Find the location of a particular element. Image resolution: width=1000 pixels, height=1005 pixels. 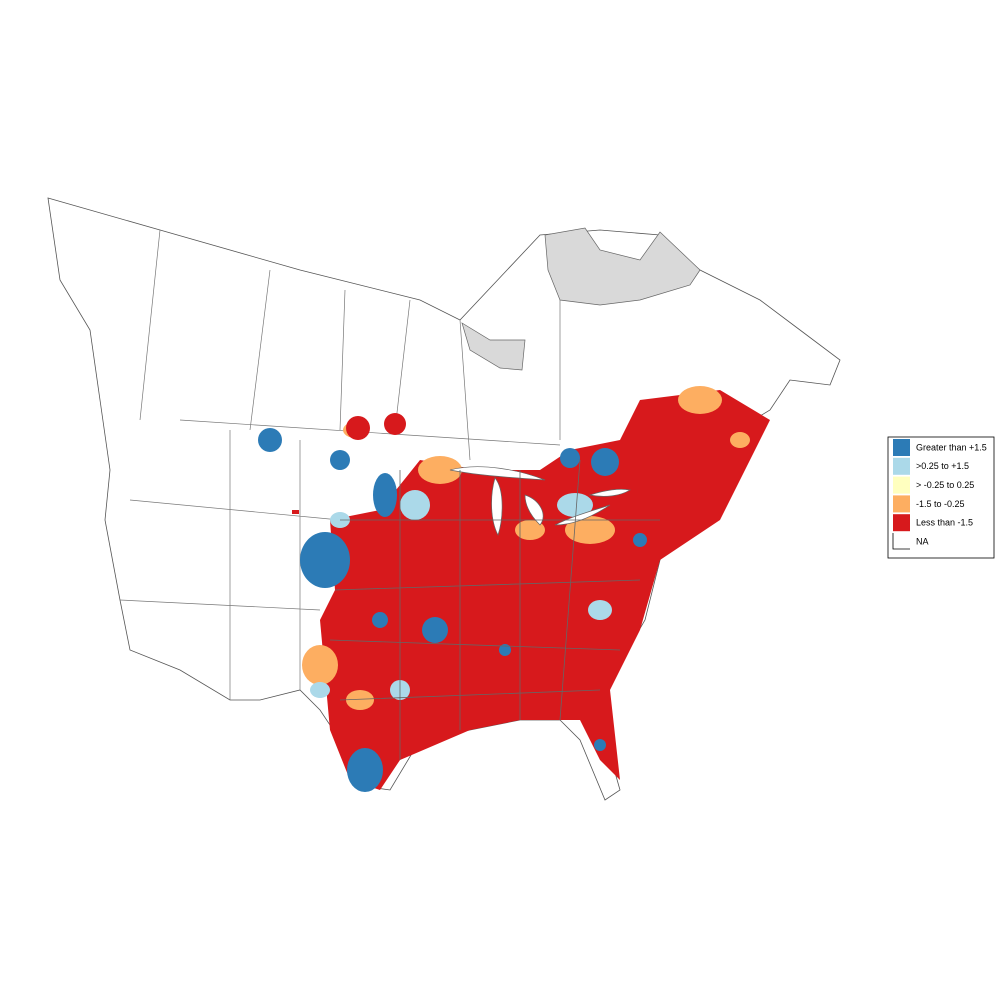

legend-label: -1.5 to -0.25 is located at coordinates (940, 504).